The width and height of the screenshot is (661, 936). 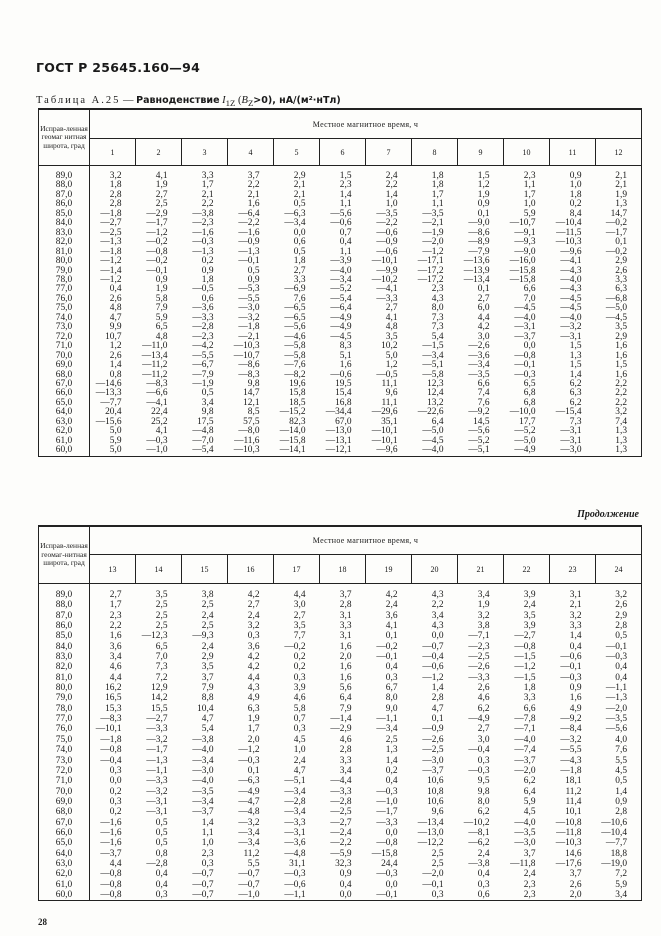 What do you see at coordinates (529, 853) in the screenshot?
I see `value-cell: 3,7` at bounding box center [529, 853].